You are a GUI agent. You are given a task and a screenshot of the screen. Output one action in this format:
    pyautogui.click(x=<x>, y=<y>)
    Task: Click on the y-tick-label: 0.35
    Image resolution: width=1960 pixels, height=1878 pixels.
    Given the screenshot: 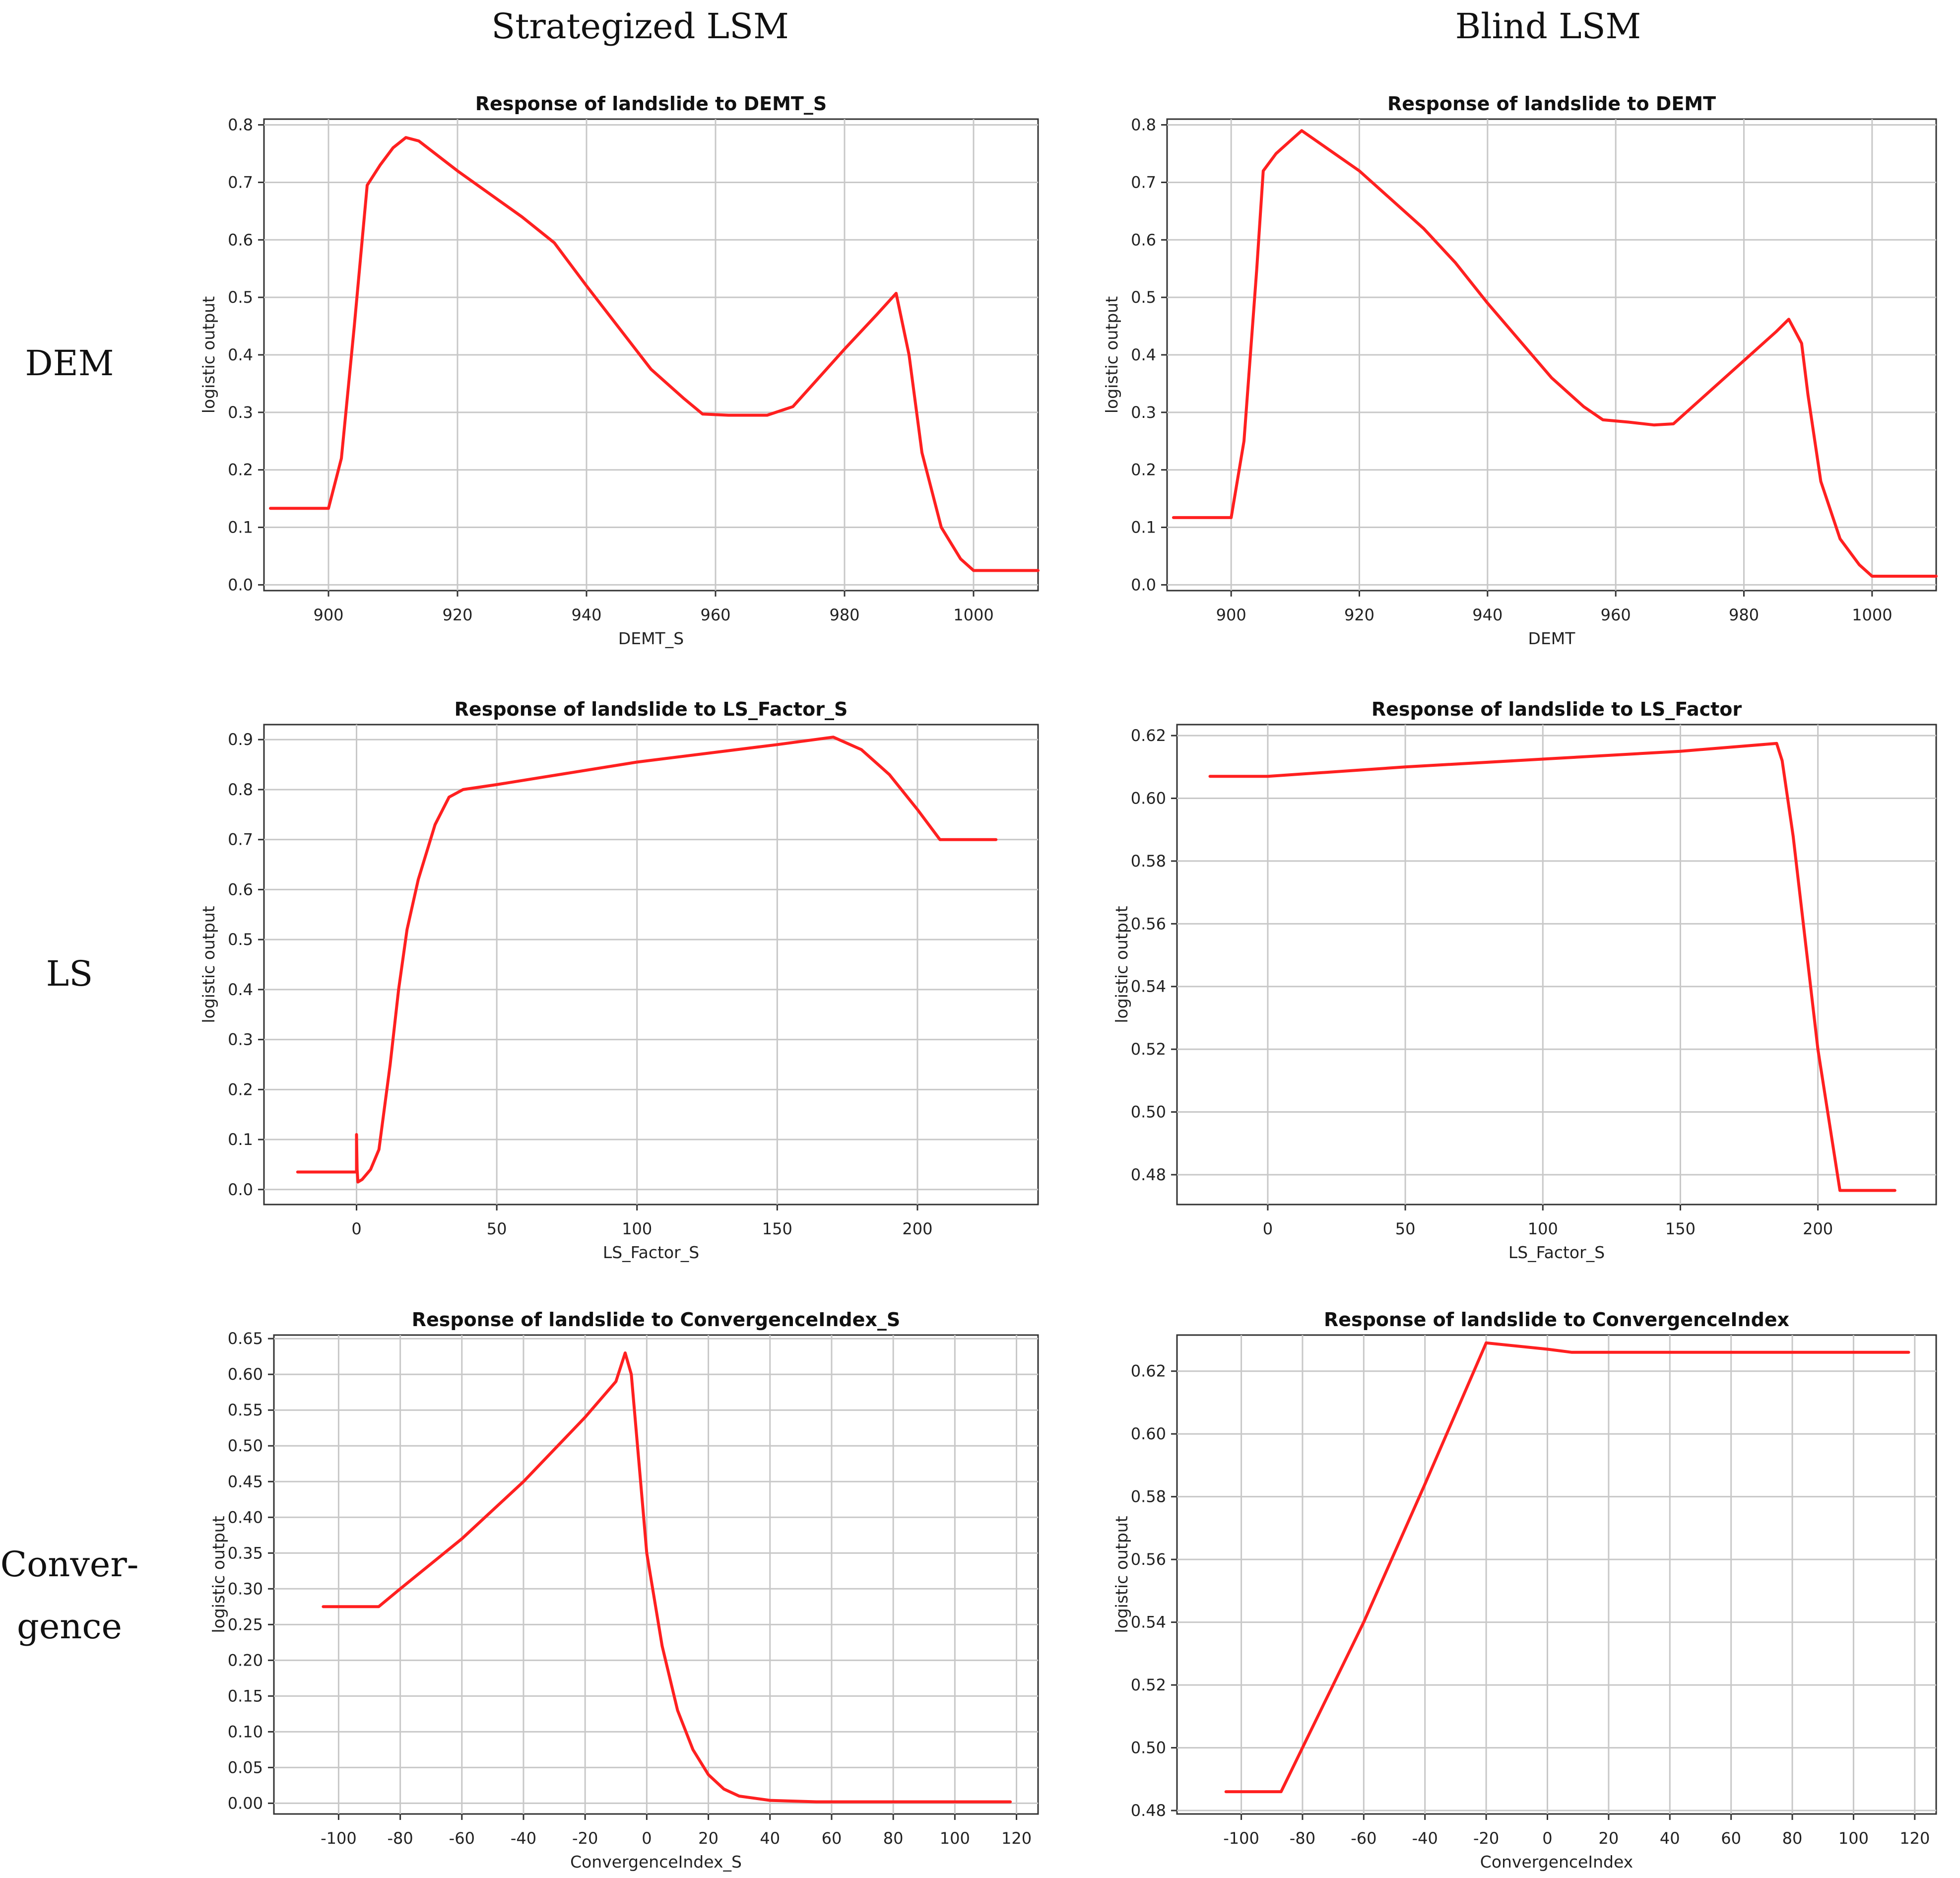 What is the action you would take?
    pyautogui.click(x=245, y=1552)
    